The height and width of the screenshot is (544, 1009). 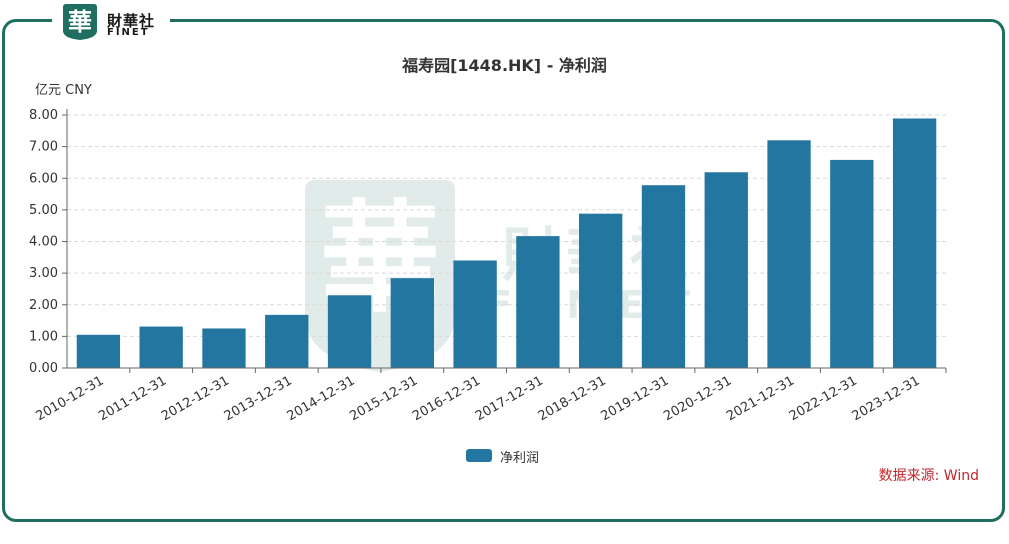 I want to click on brand-name-en: FINET, so click(x=128, y=32).